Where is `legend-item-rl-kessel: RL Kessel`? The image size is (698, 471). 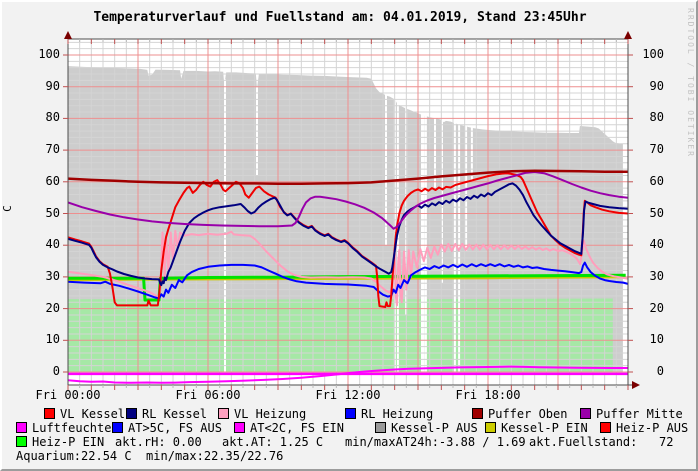 legend-item-rl-kessel: RL Kessel is located at coordinates (166, 414).